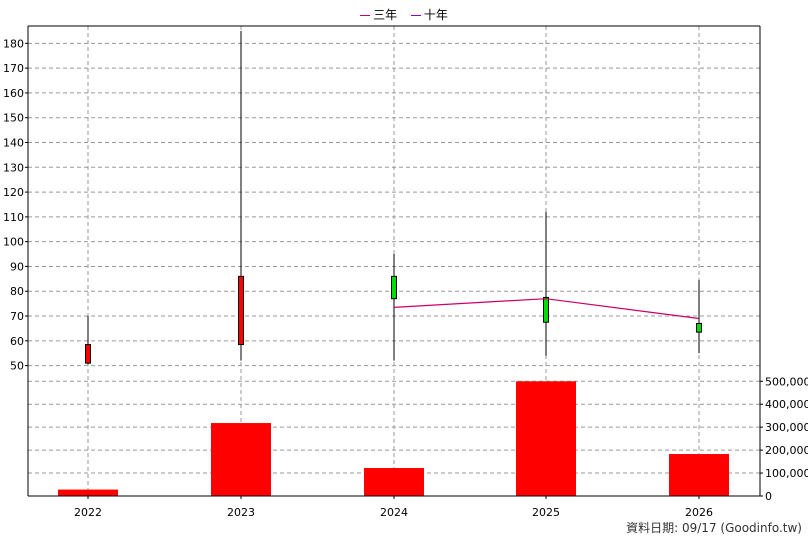 The width and height of the screenshot is (808, 540). I want to click on volume-tick-label: 0, so click(768, 496).